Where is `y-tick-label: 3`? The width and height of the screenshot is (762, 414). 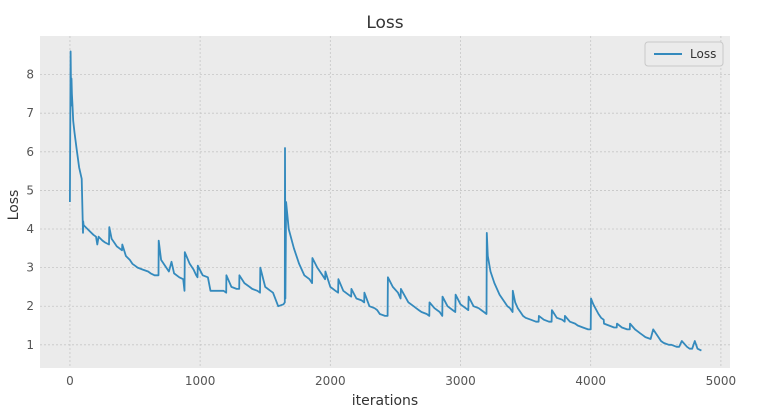
y-tick-label: 3 is located at coordinates (30, 268).